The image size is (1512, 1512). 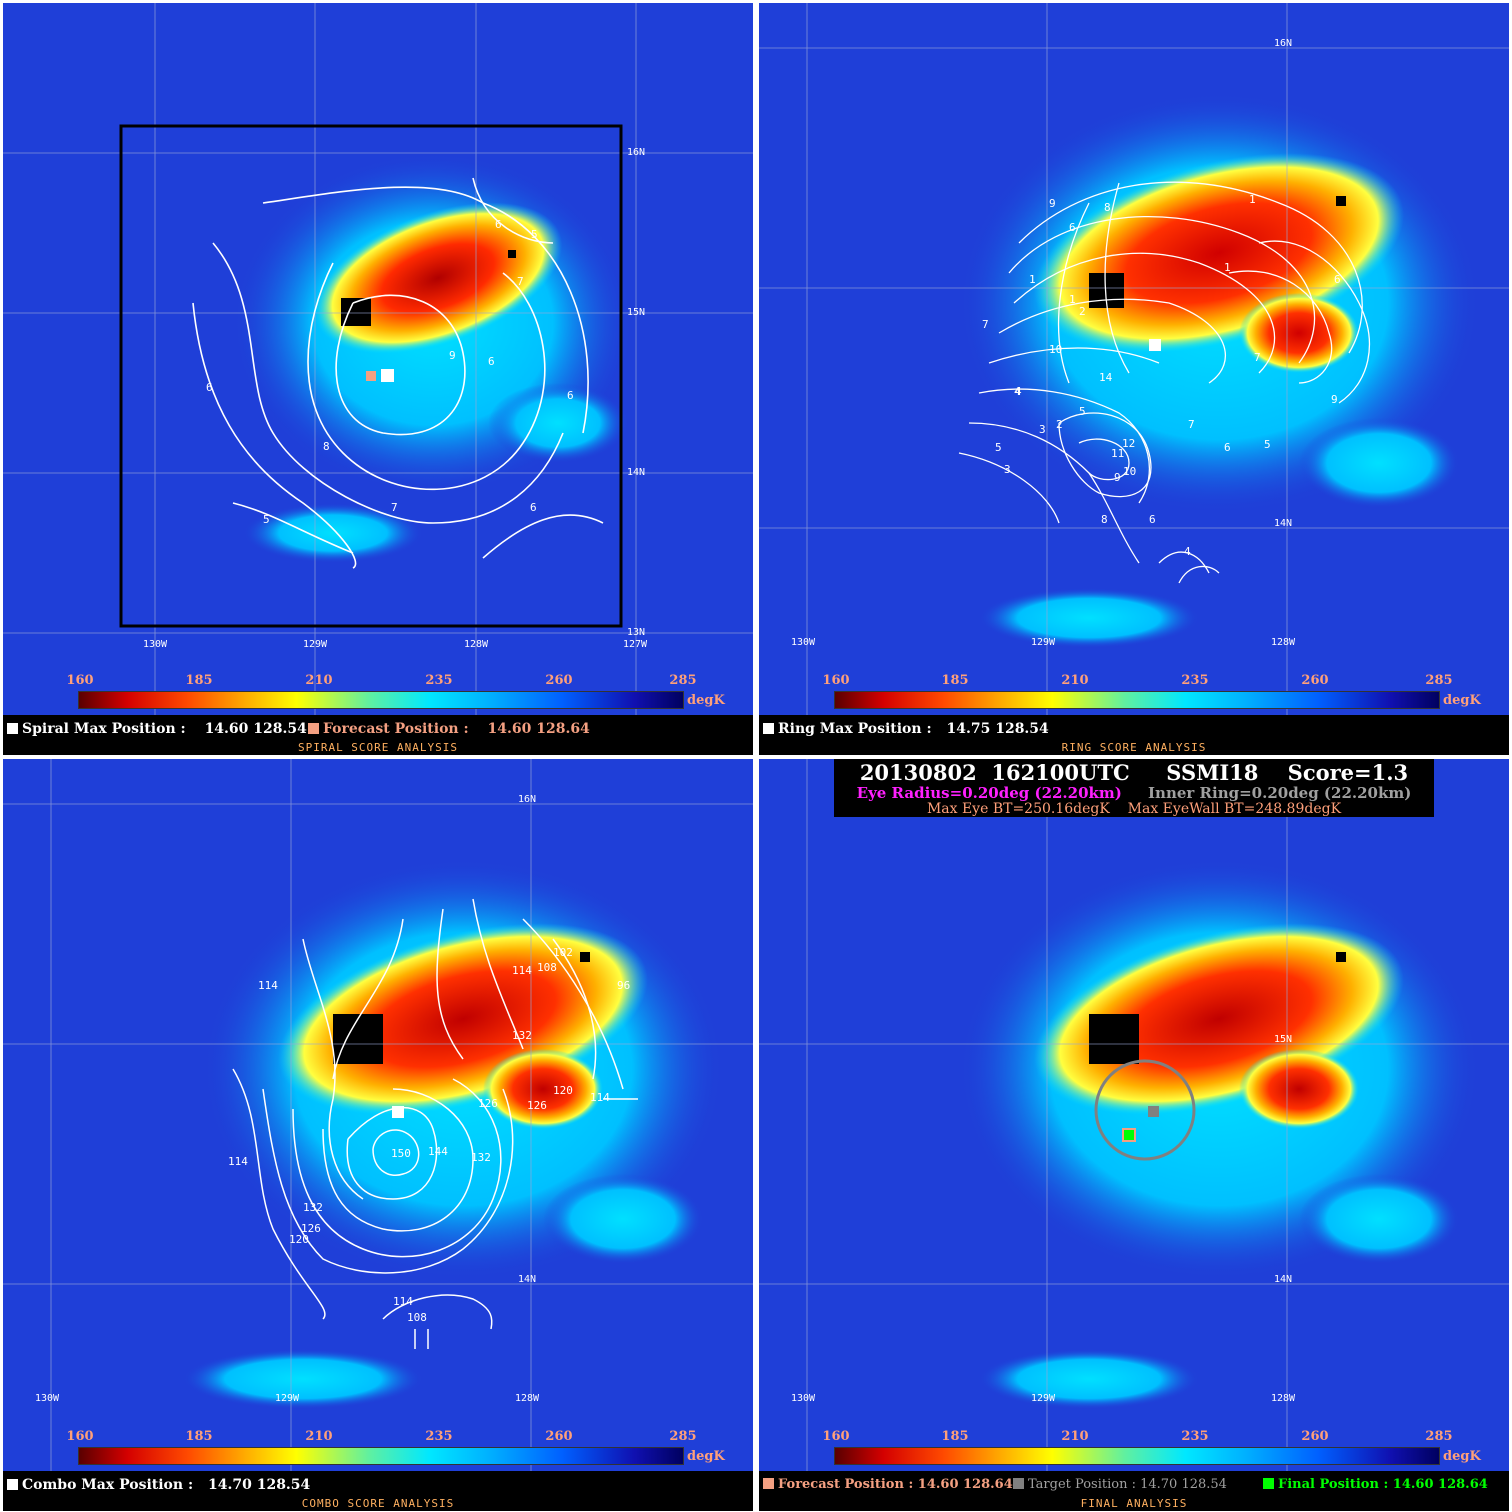 What do you see at coordinates (1106, 377) in the screenshot?
I see `contour-label: 14` at bounding box center [1106, 377].